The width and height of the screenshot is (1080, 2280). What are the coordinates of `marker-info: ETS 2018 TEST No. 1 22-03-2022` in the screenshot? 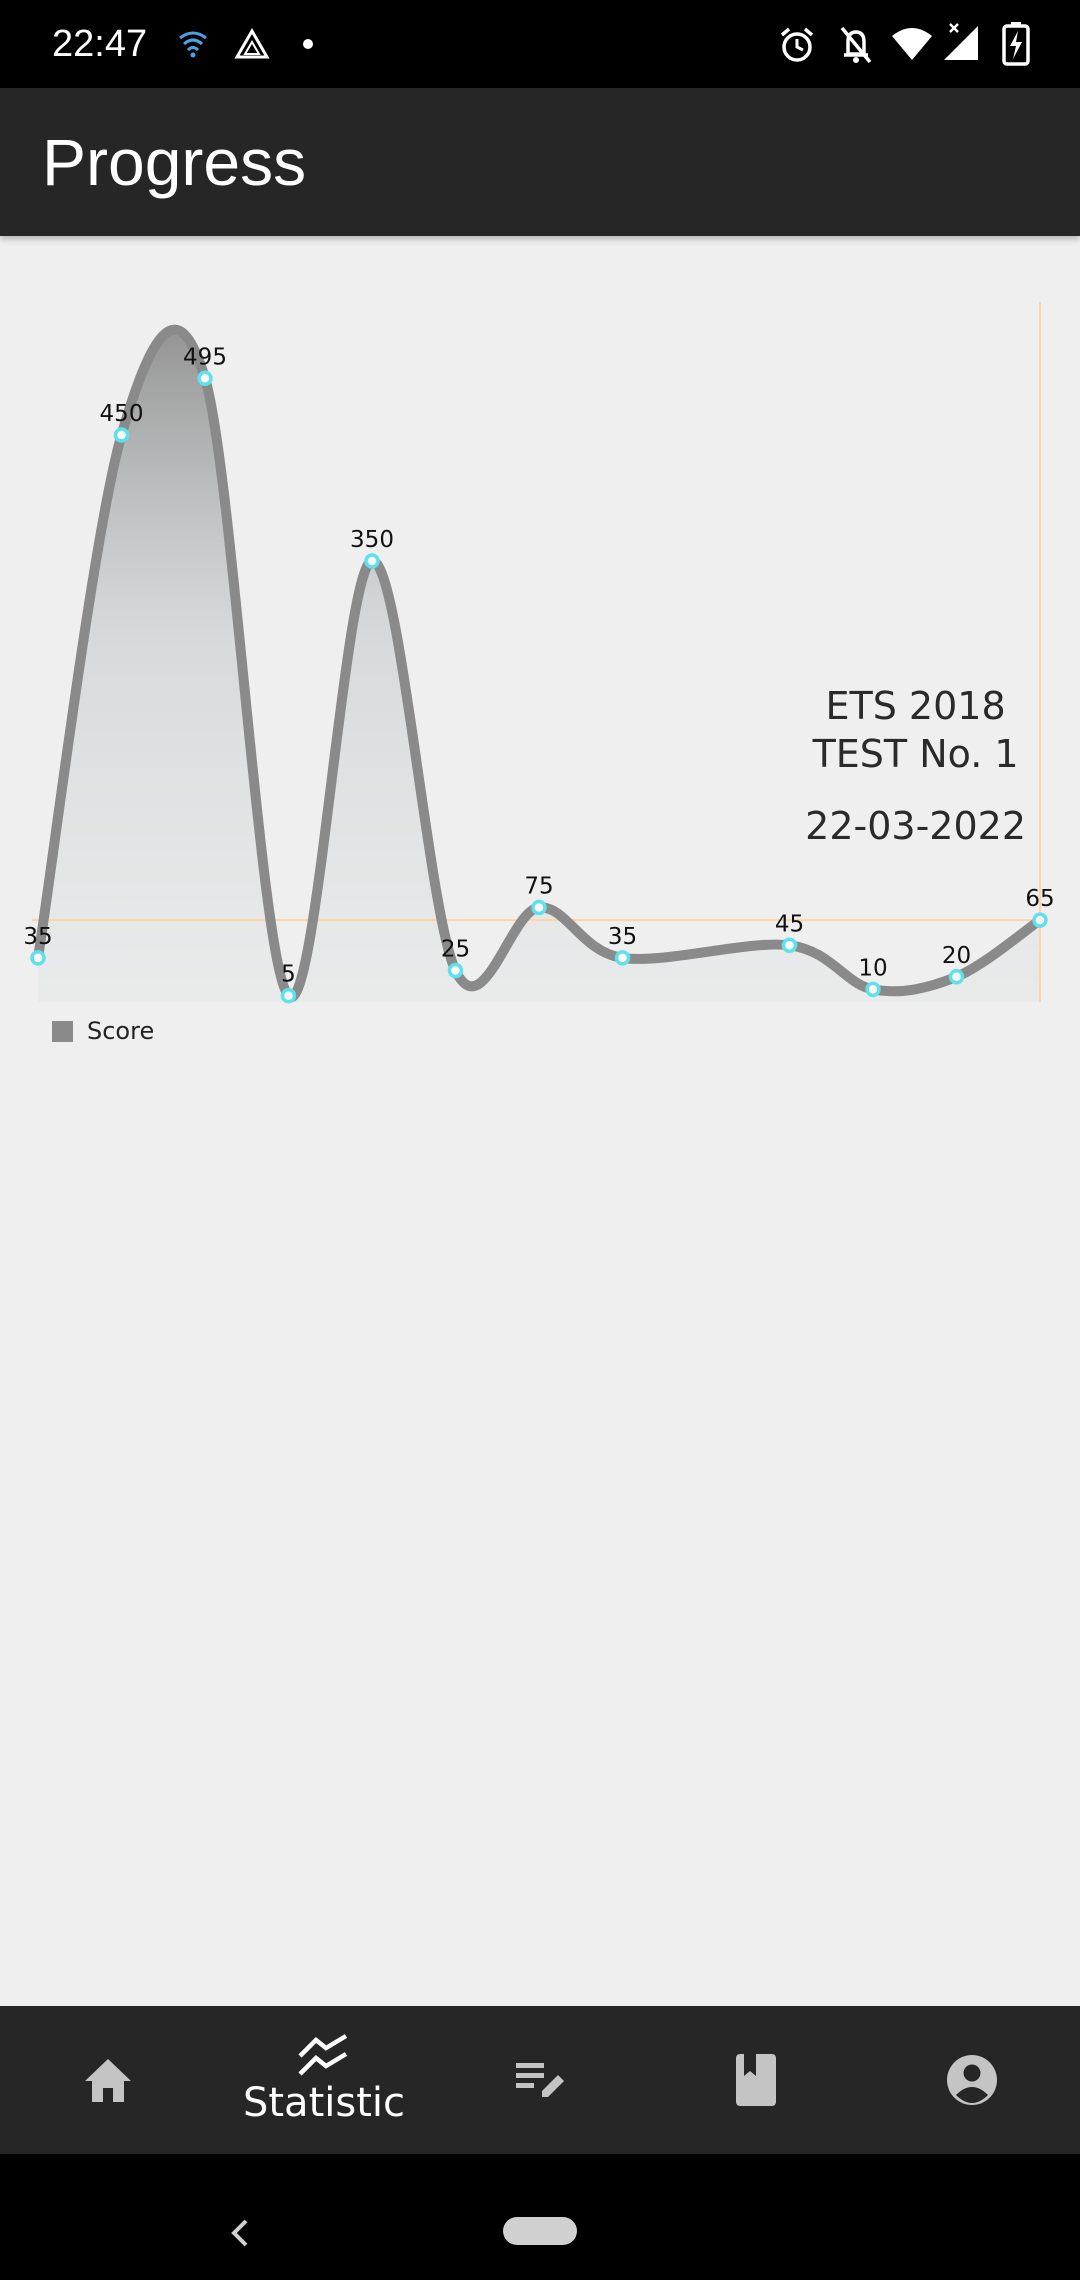 It's located at (915, 766).